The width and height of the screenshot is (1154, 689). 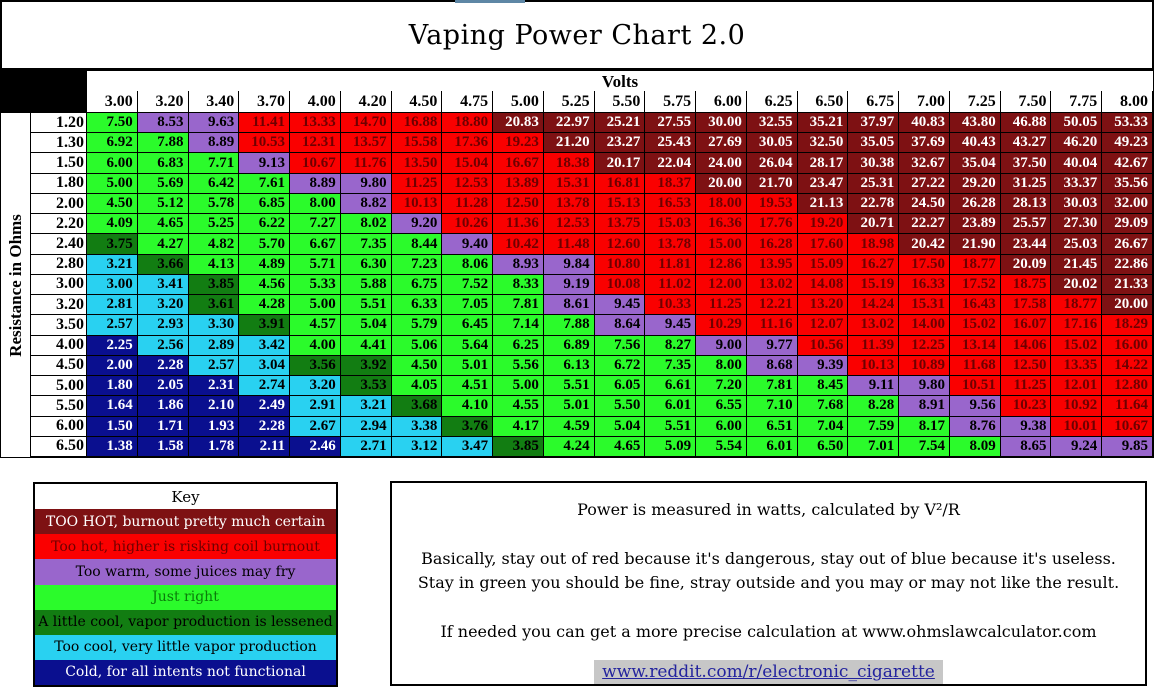 What do you see at coordinates (315, 345) in the screenshot?
I see `watt-cell: 4.00` at bounding box center [315, 345].